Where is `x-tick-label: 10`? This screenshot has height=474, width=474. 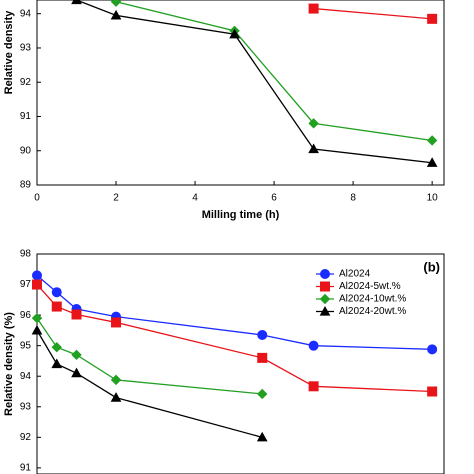
x-tick-label: 10 is located at coordinates (433, 198).